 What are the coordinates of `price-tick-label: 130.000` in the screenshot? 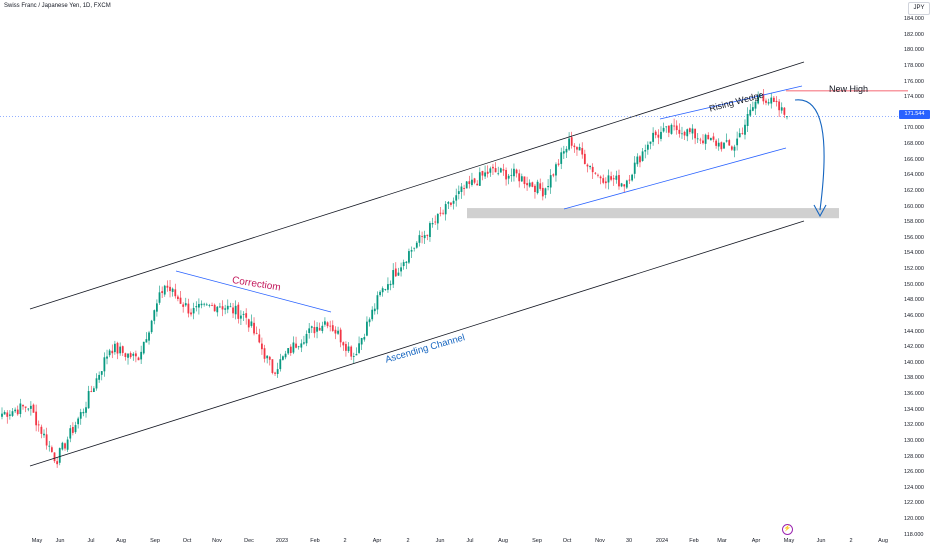 It's located at (914, 440).